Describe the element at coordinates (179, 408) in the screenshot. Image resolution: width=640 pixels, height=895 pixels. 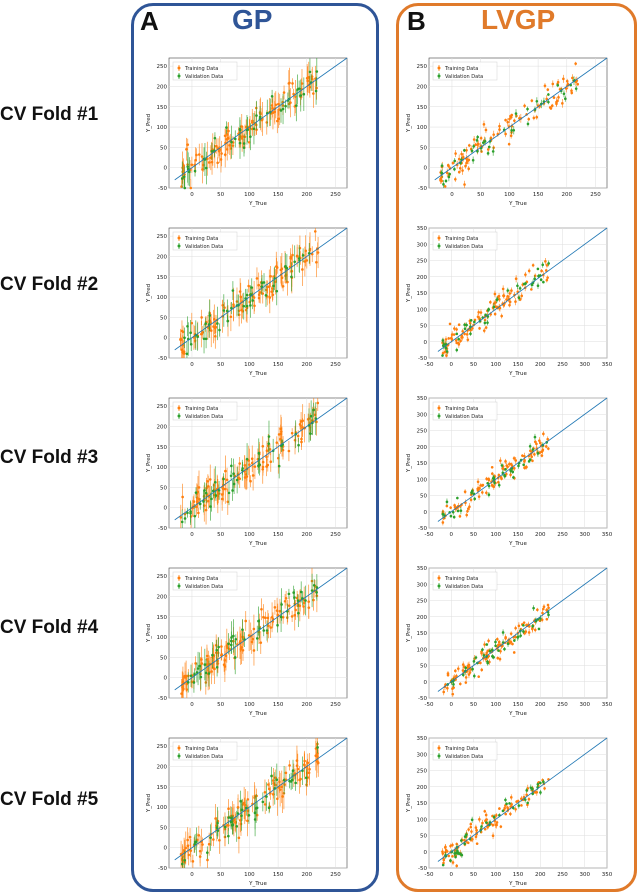
I see `legend-marker` at that location.